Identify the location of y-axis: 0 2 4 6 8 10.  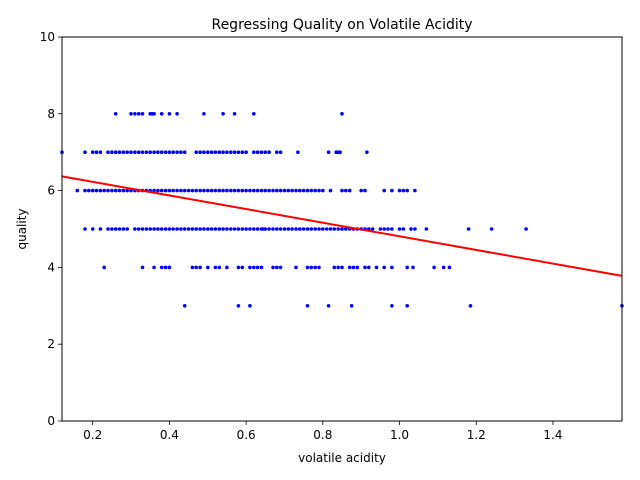
(51, 229).